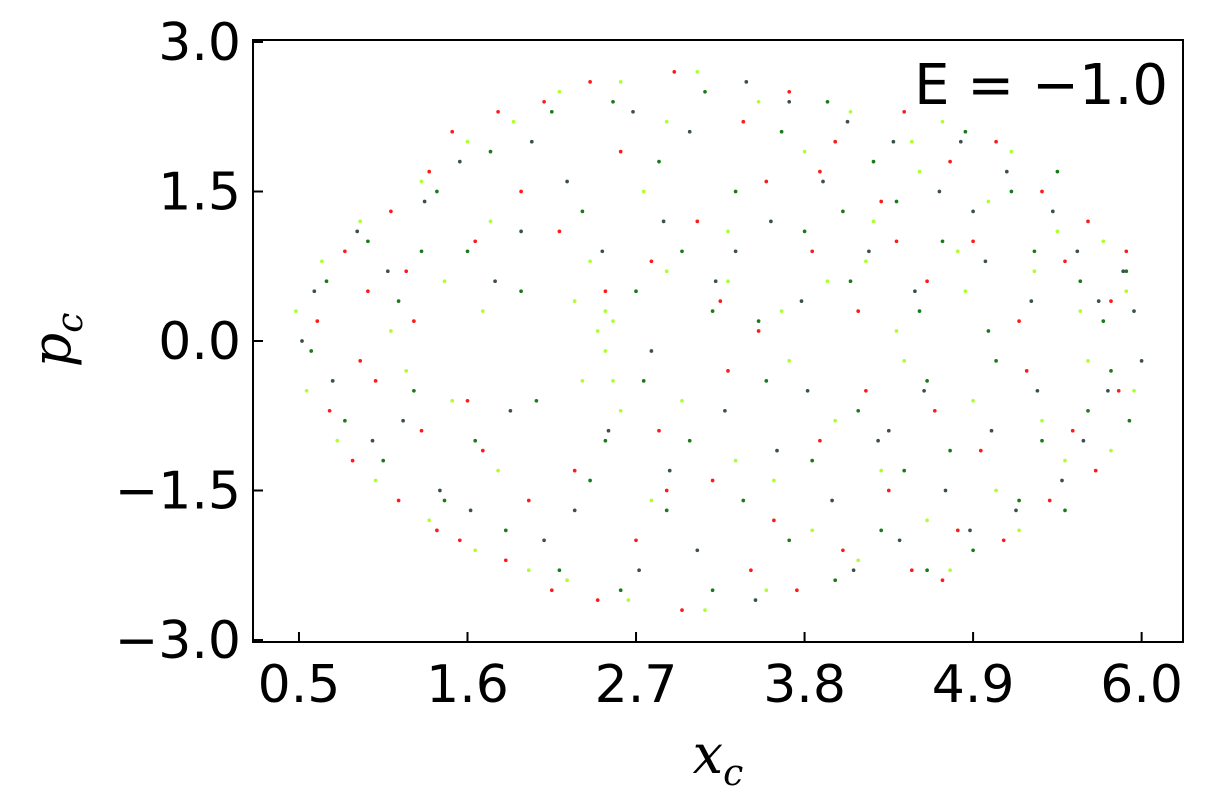 This screenshot has height=804, width=1211. What do you see at coordinates (178, 492) in the screenshot?
I see `y-tick-label: −1.5` at bounding box center [178, 492].